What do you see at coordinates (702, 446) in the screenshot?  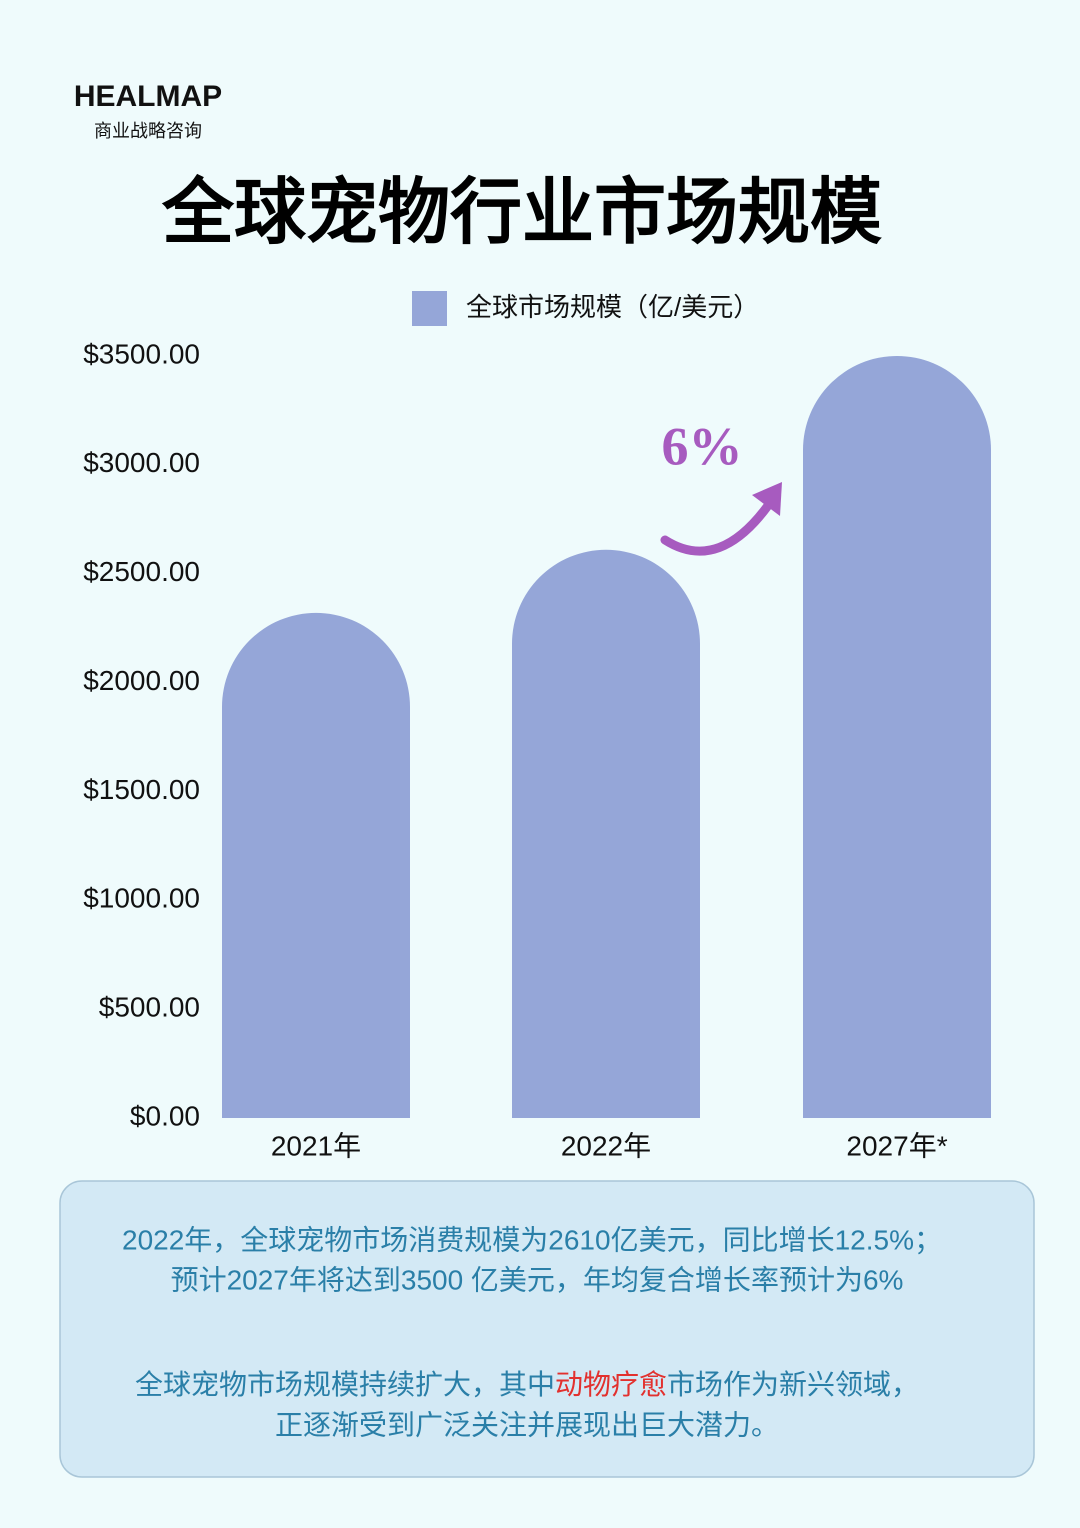 I see `growth-annotation: 6%` at bounding box center [702, 446].